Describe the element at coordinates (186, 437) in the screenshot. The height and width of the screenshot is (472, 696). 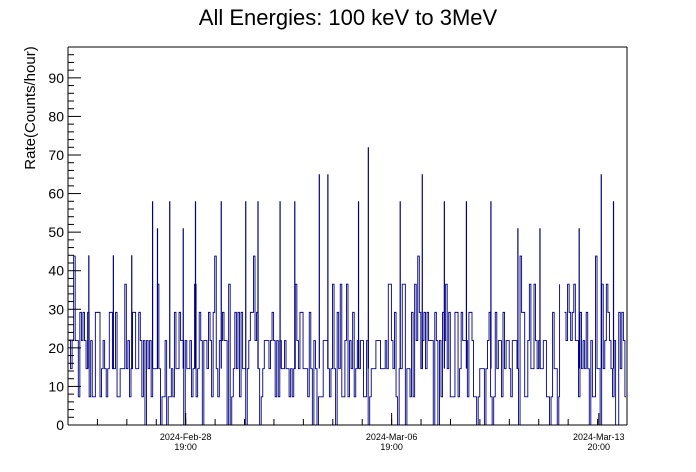
I see `x-tick-label-date: 2024-Feb-28` at that location.